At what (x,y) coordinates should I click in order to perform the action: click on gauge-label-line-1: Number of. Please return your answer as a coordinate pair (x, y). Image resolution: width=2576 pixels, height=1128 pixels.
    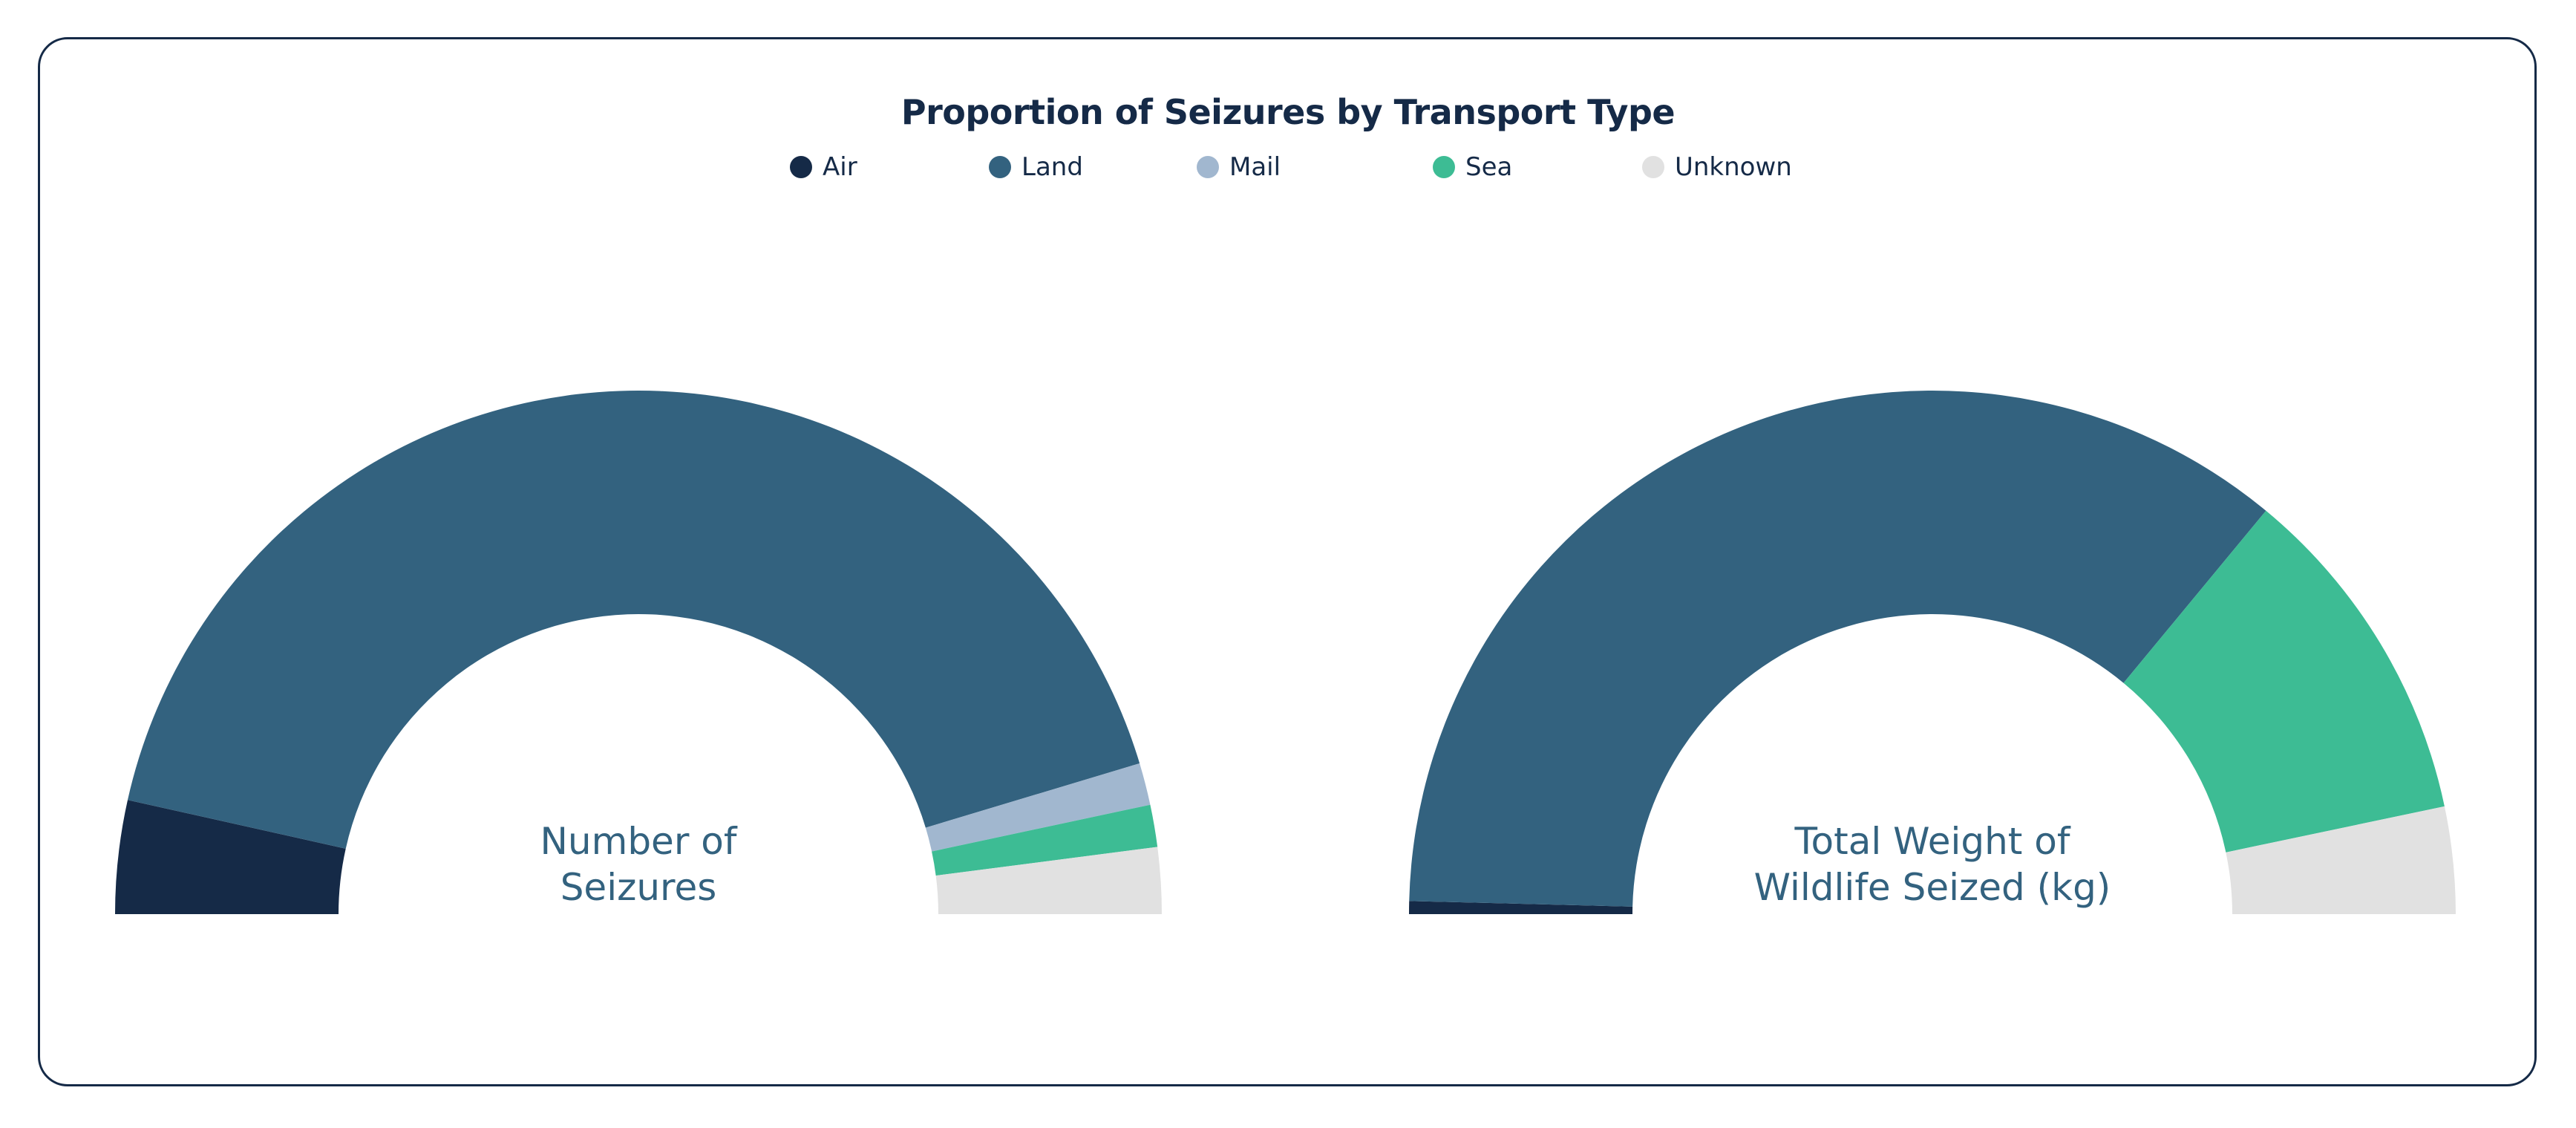
    Looking at the image, I should click on (639, 841).